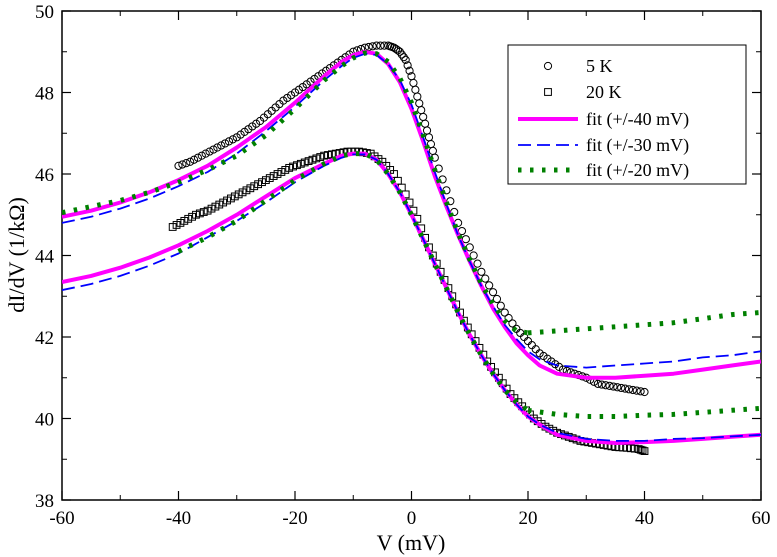 The height and width of the screenshot is (557, 777). Describe the element at coordinates (411, 542) in the screenshot. I see `x-axis-label: V (mV)` at that location.